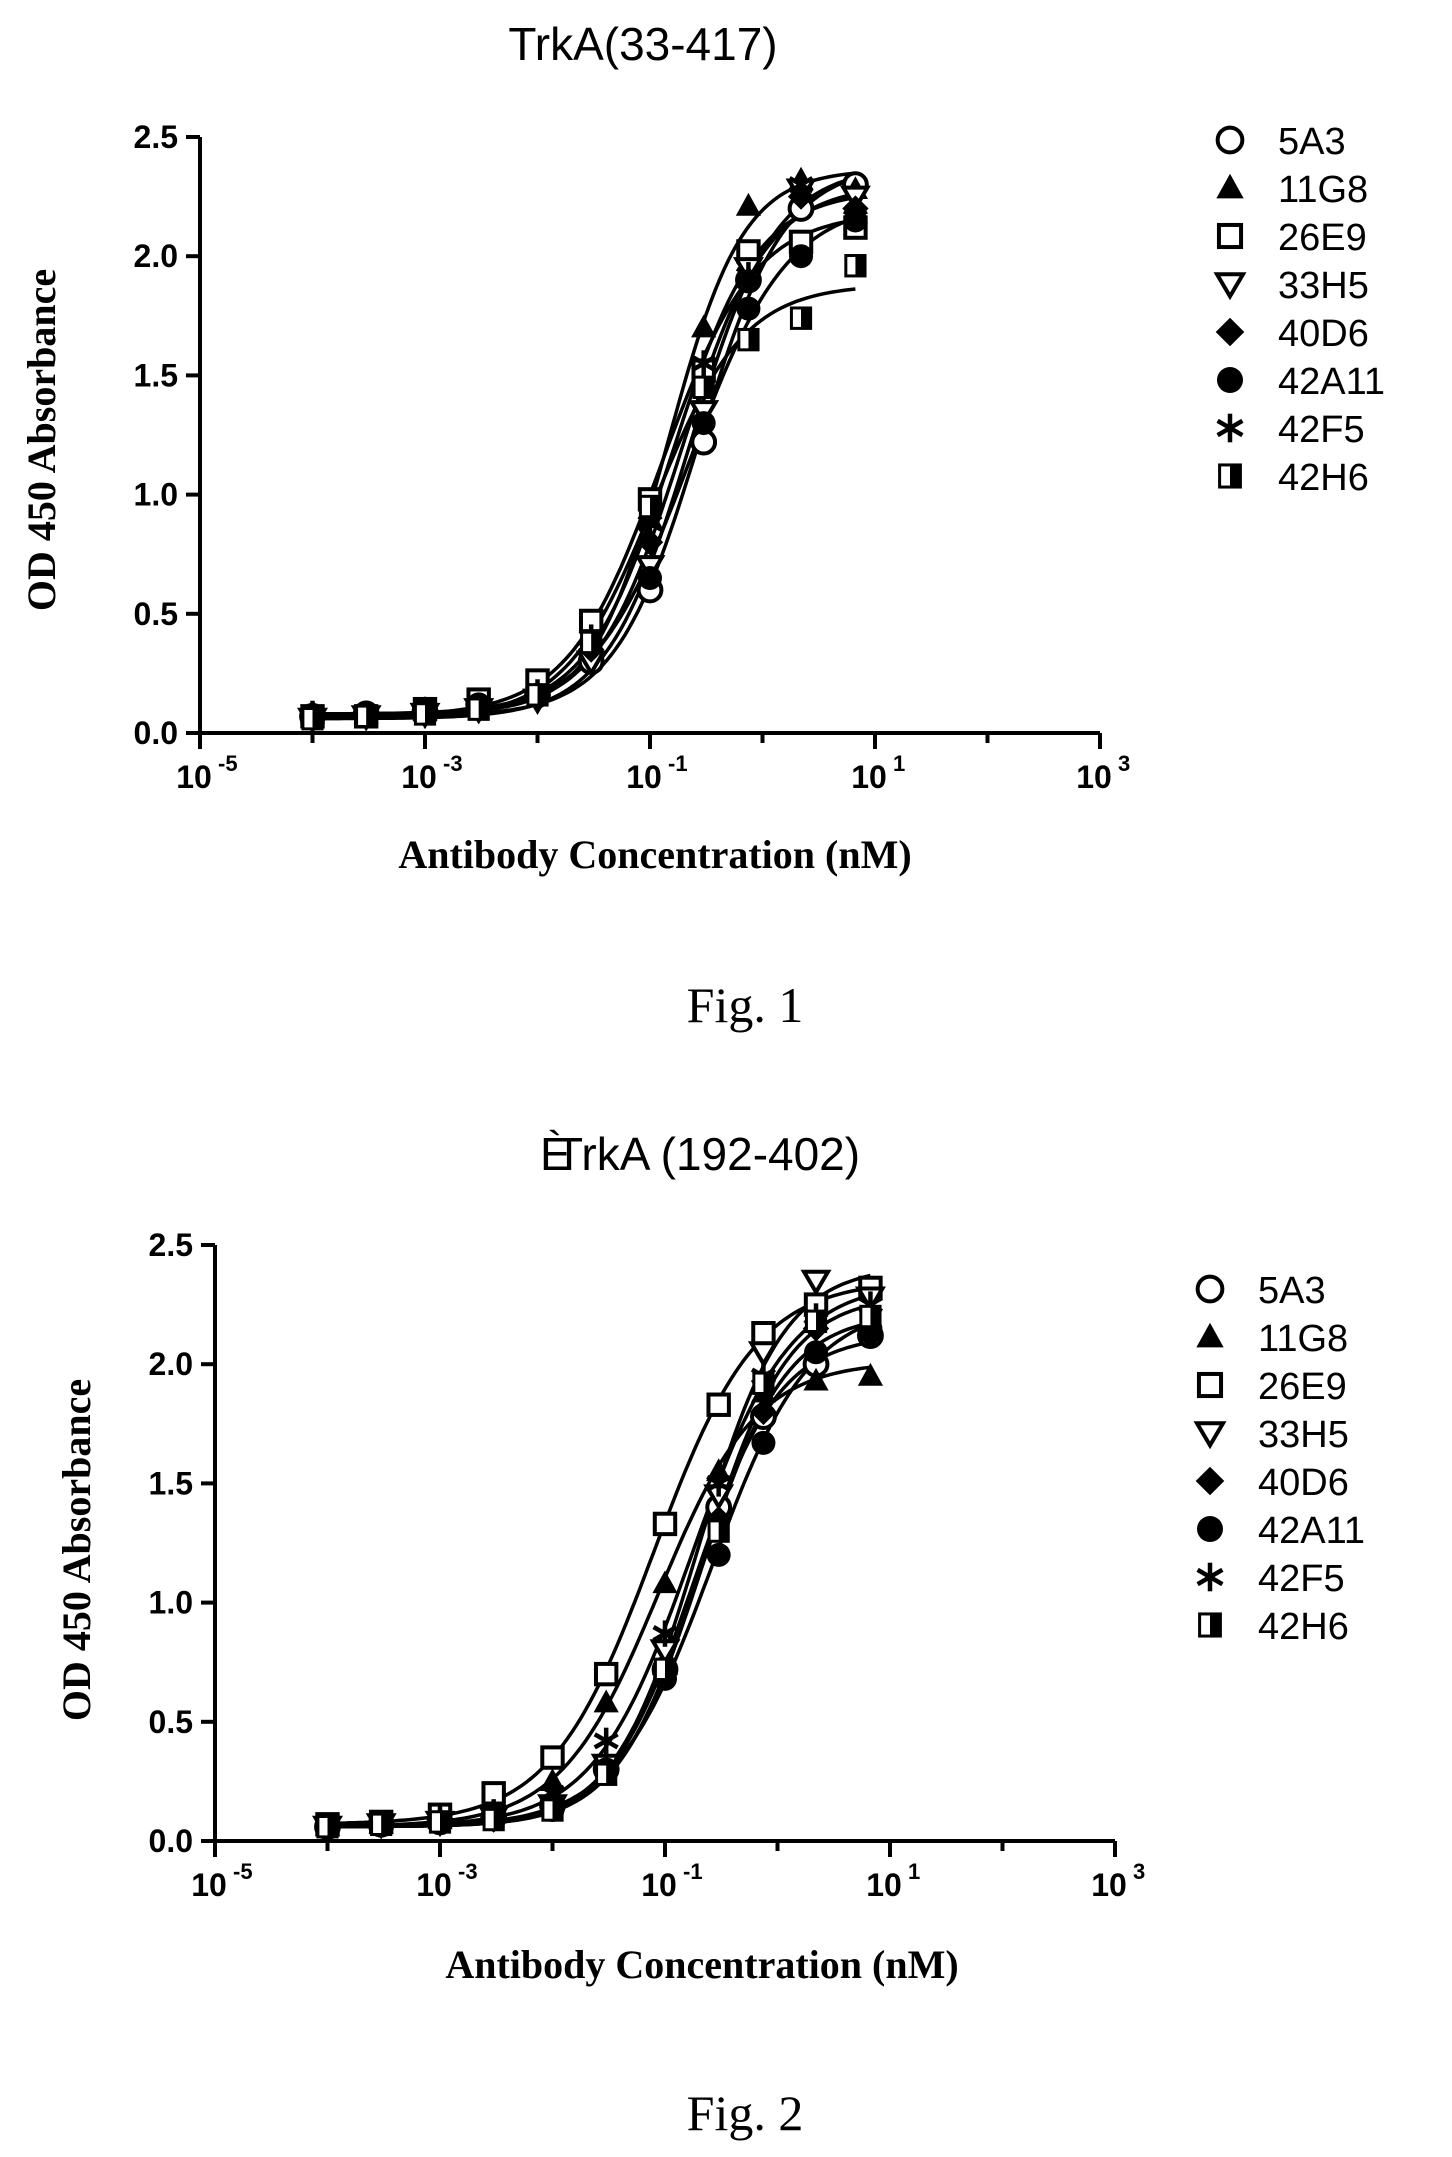 The width and height of the screenshot is (1452, 2157). I want to click on chart-2-x-tick-label-1: 10, so click(434, 1885).